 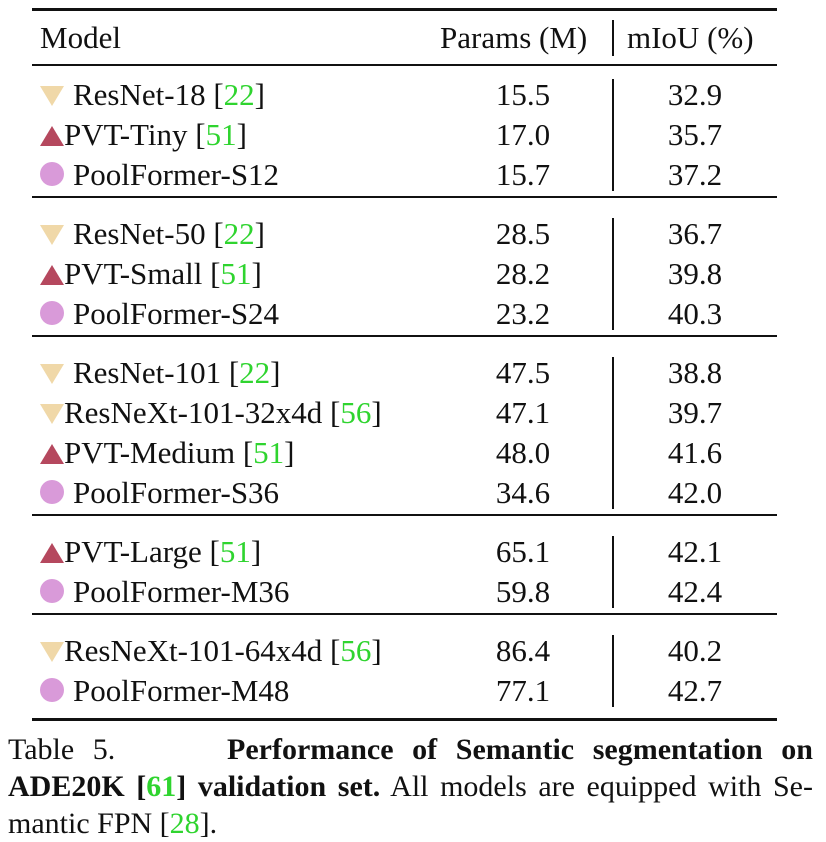 What do you see at coordinates (523, 650) in the screenshot?
I see `params-cell: 86.4` at bounding box center [523, 650].